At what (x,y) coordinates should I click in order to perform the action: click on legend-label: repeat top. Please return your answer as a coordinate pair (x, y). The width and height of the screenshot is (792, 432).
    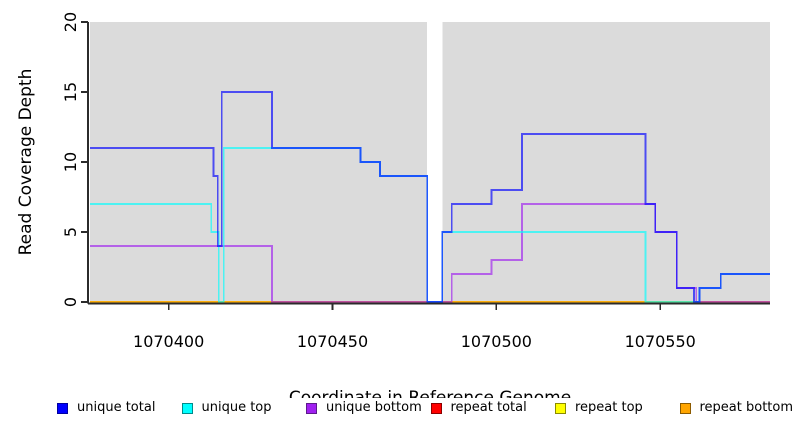
    Looking at the image, I should click on (609, 407).